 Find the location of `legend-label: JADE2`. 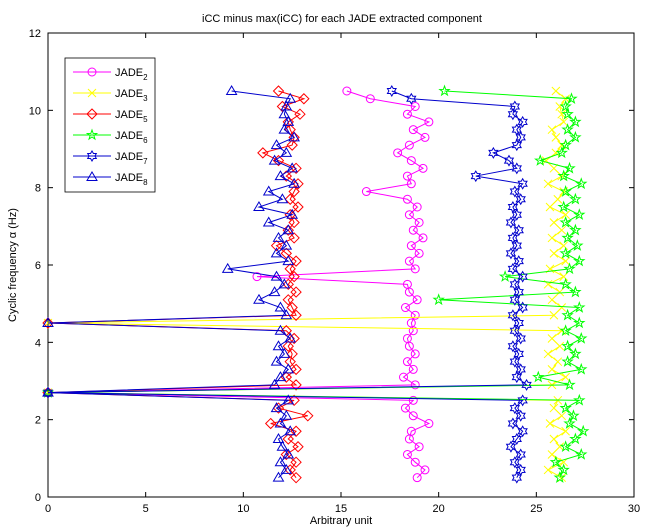

legend-label: JADE2 is located at coordinates (131, 74).